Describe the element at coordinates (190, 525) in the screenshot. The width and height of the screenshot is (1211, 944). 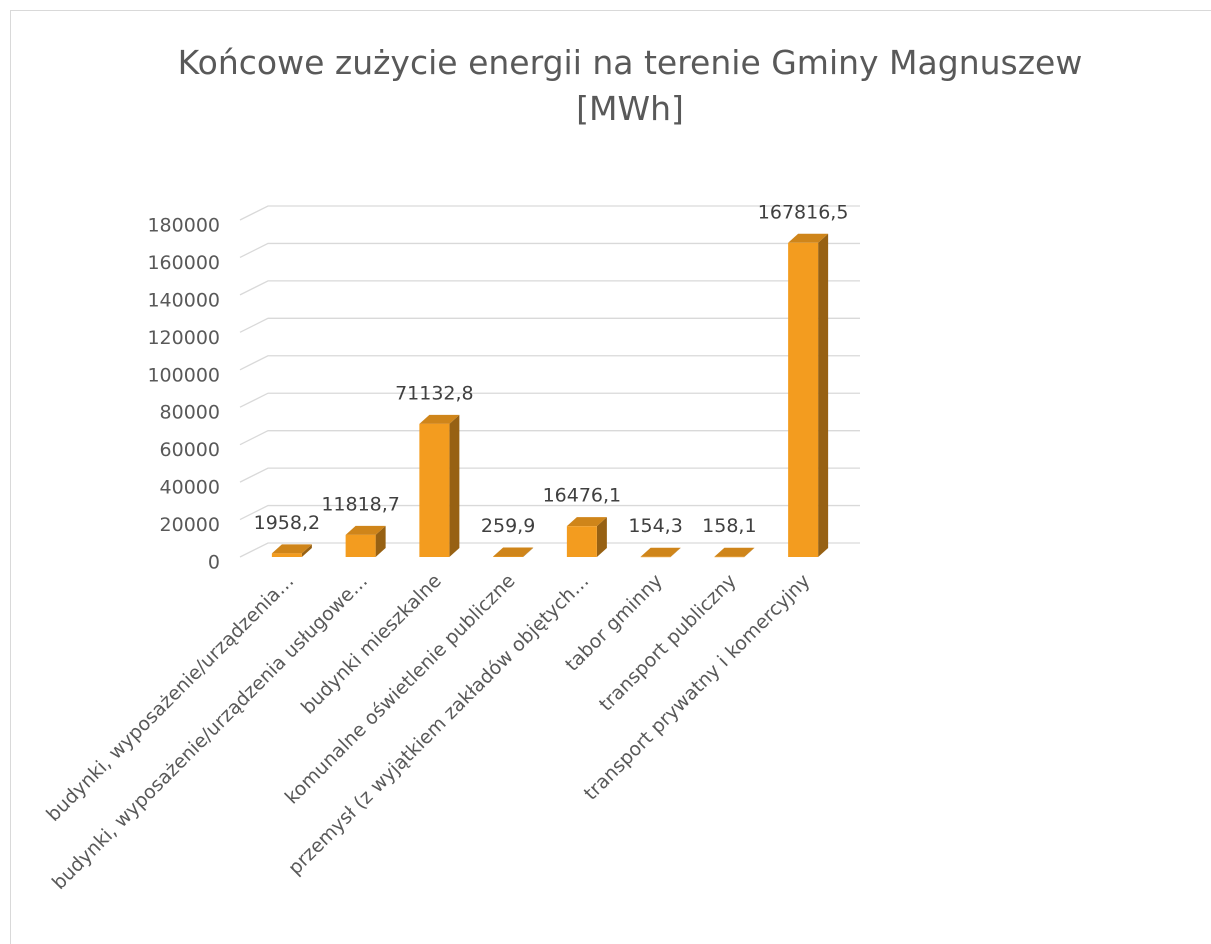
I see `y-tick-label: 20000` at that location.